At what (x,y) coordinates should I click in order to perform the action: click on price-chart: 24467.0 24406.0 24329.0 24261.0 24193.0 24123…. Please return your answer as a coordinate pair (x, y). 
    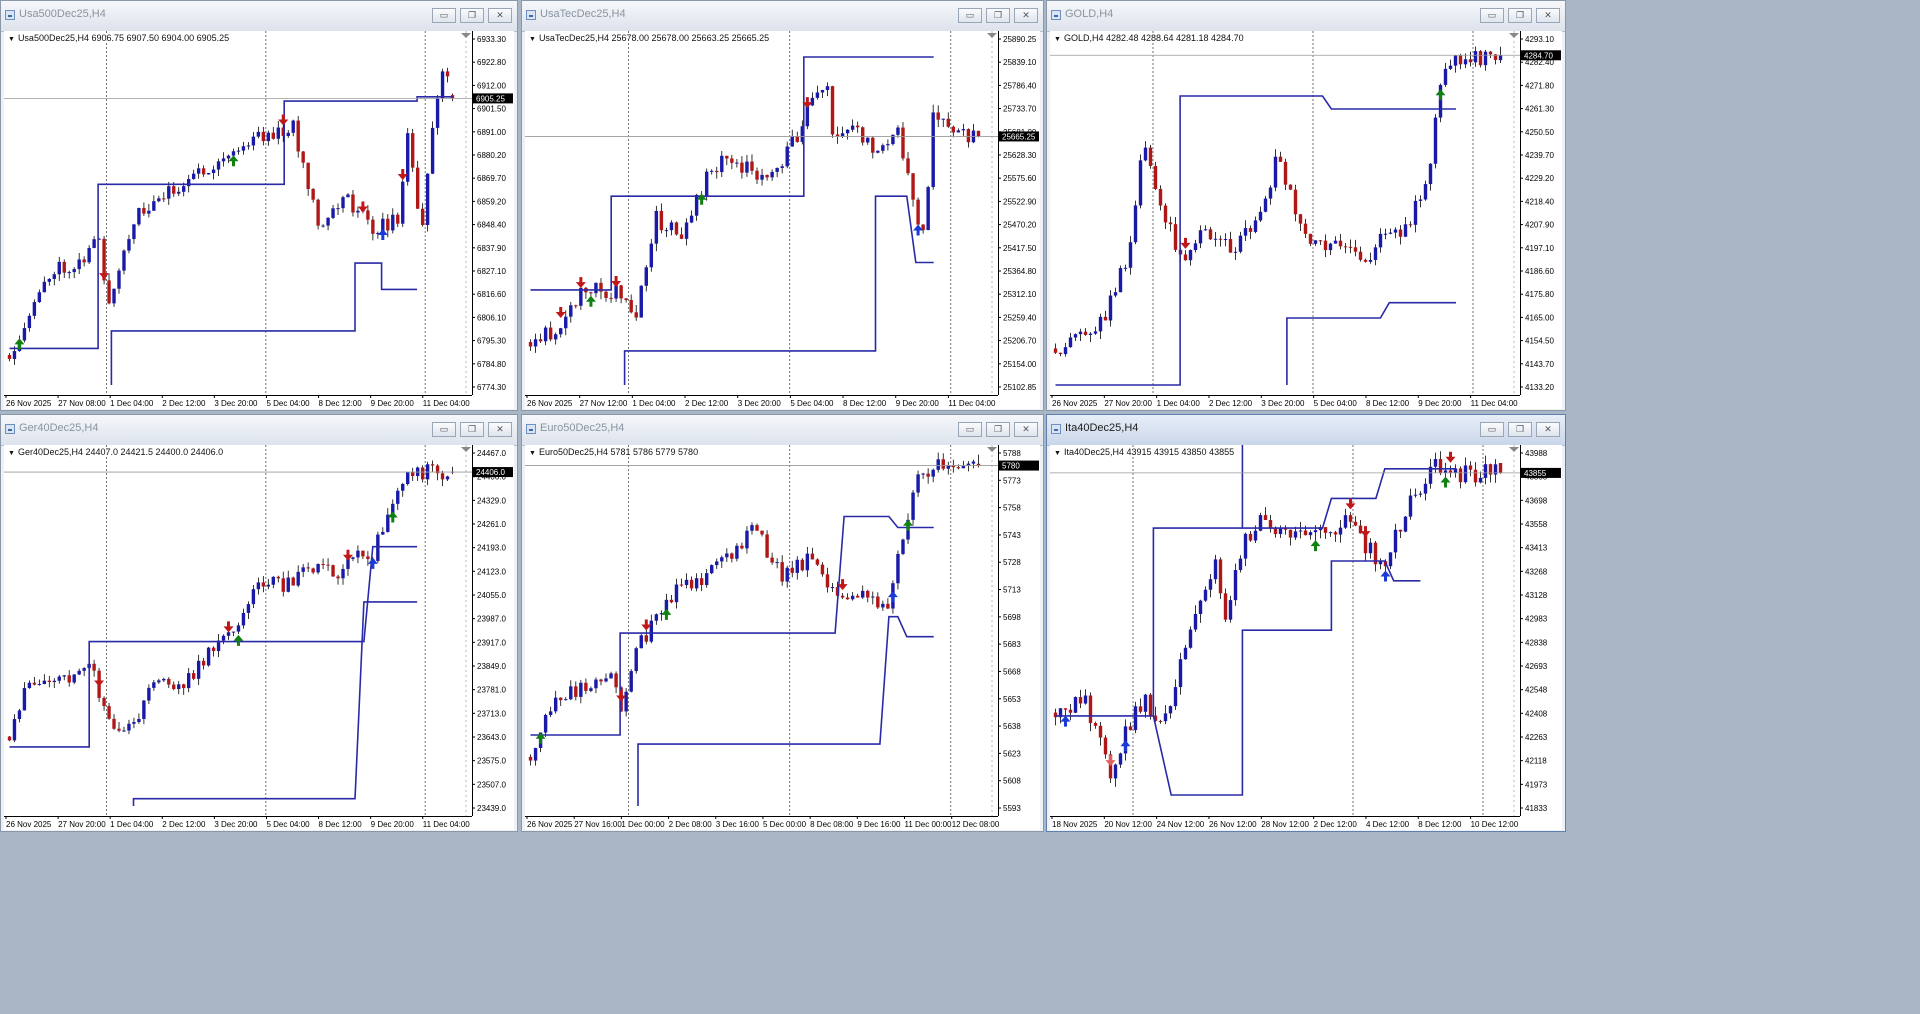
    Looking at the image, I should click on (259, 637).